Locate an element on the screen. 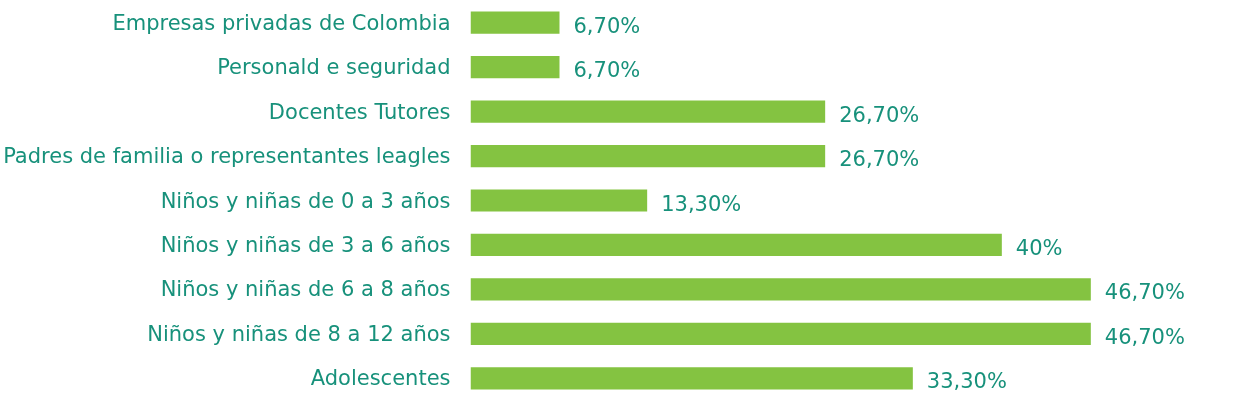 The image size is (1233, 400). data-label: 13,30% is located at coordinates (701, 203).